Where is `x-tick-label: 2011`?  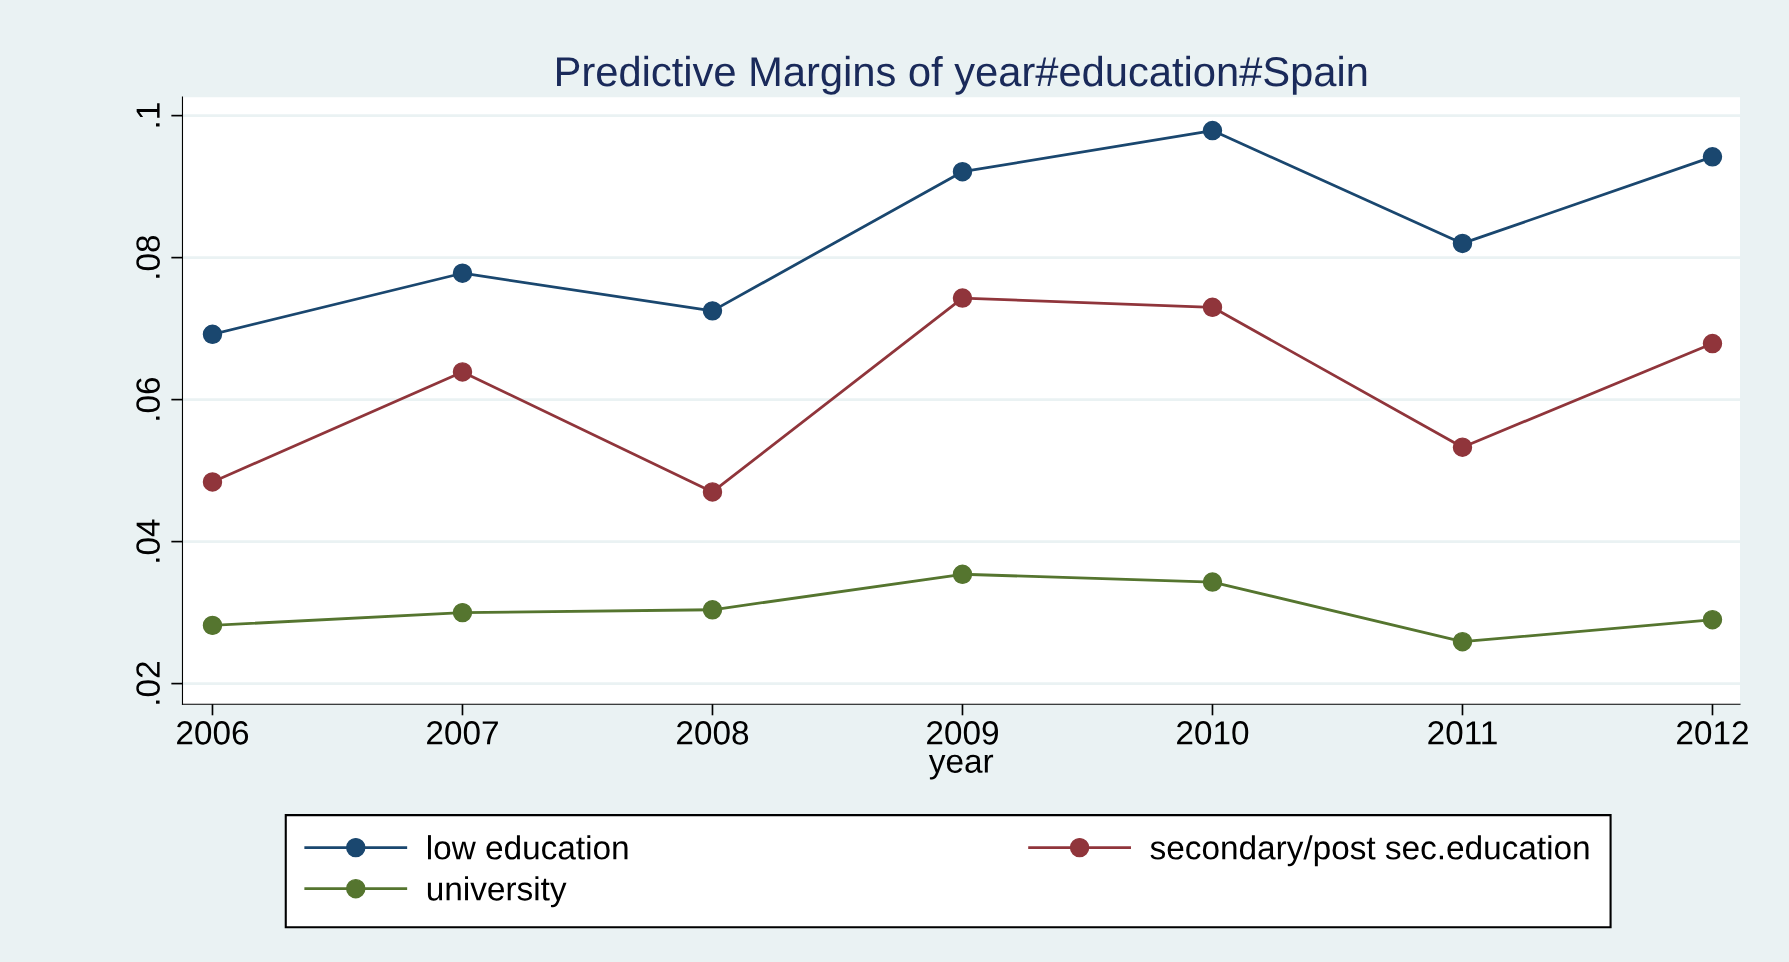 x-tick-label: 2011 is located at coordinates (1462, 733).